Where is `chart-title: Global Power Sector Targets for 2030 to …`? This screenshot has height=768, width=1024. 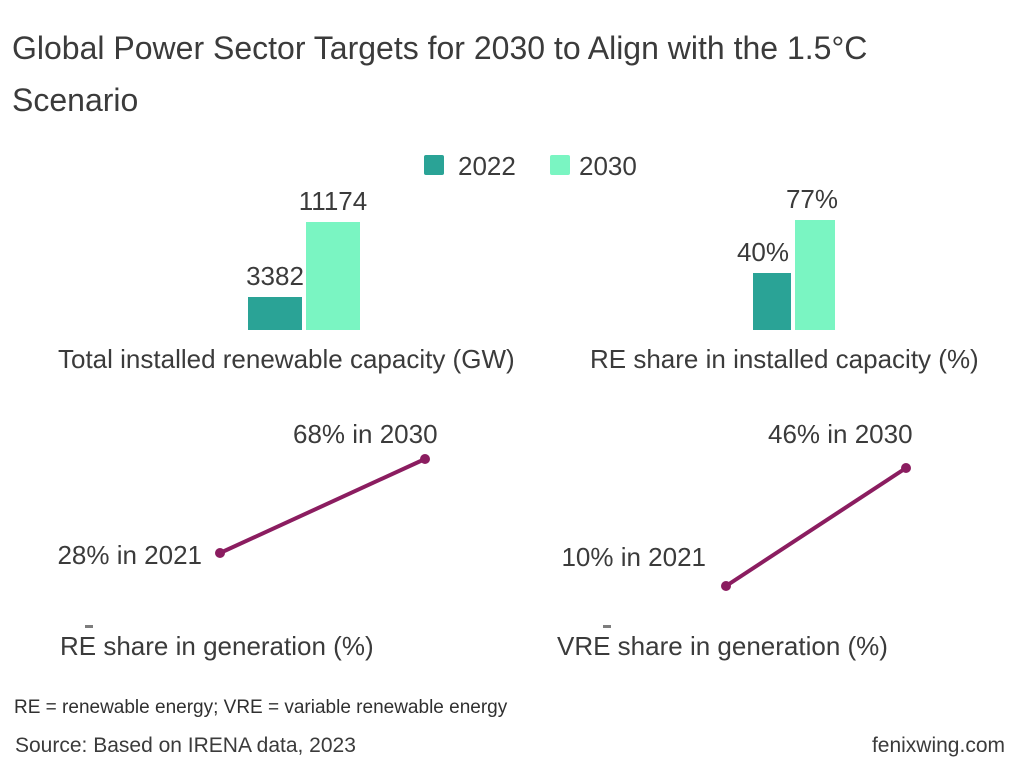
chart-title: Global Power Sector Targets for 2030 to … is located at coordinates (439, 74).